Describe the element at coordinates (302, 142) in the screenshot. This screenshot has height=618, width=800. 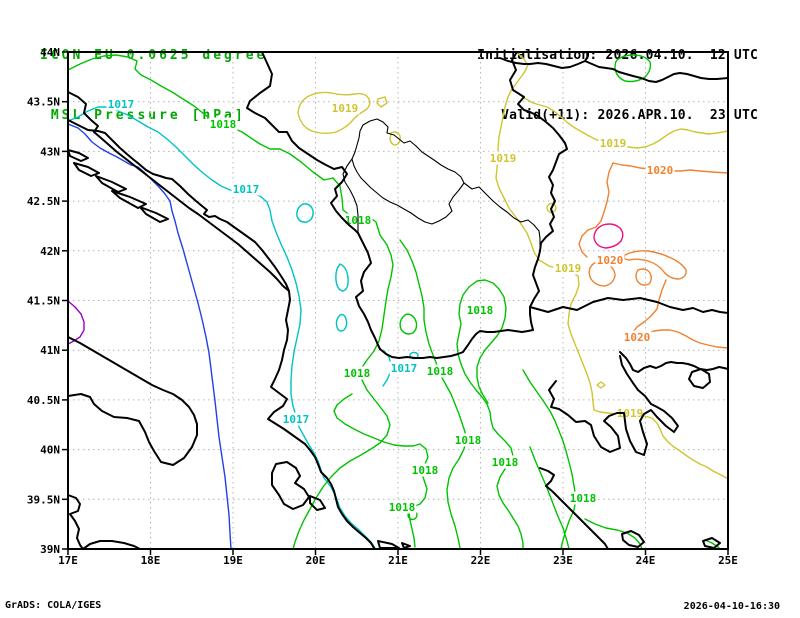
I see `border-bosnia-serbia-drina` at that location.